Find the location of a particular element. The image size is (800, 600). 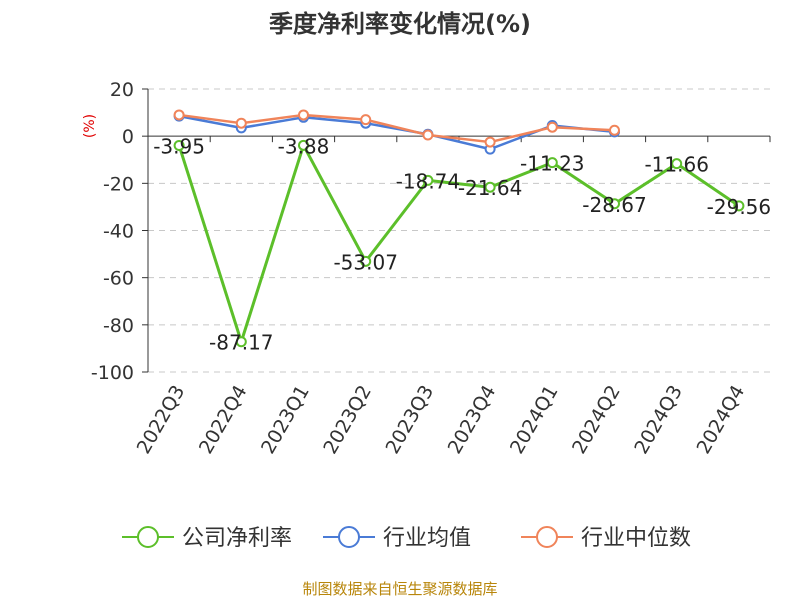

data-label: -11.66 is located at coordinates (676, 165).